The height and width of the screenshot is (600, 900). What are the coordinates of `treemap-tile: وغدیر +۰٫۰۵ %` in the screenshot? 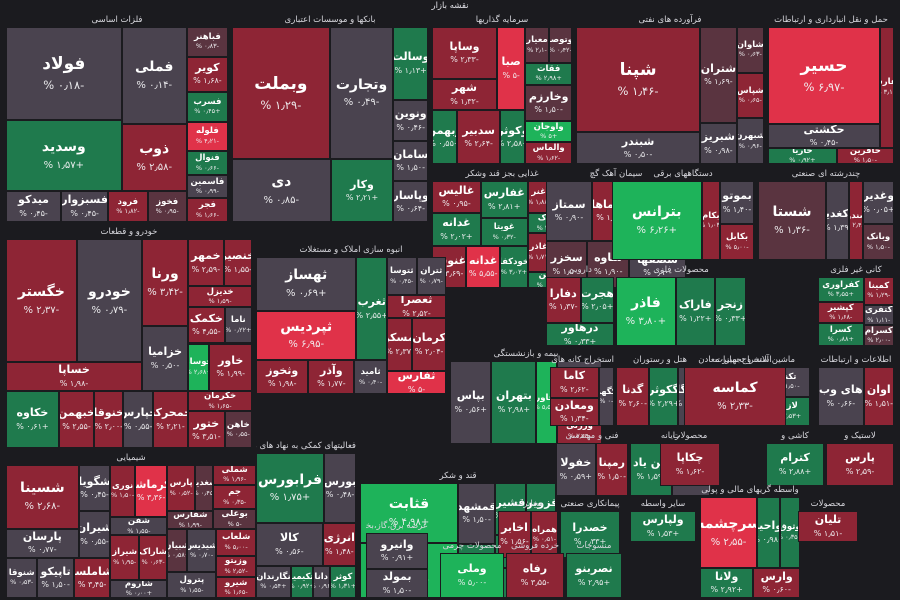 It's located at (878, 203).